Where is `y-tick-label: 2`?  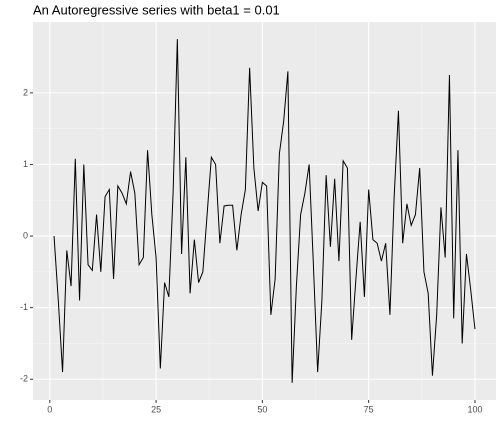
y-tick-label: 2 is located at coordinates (25, 92).